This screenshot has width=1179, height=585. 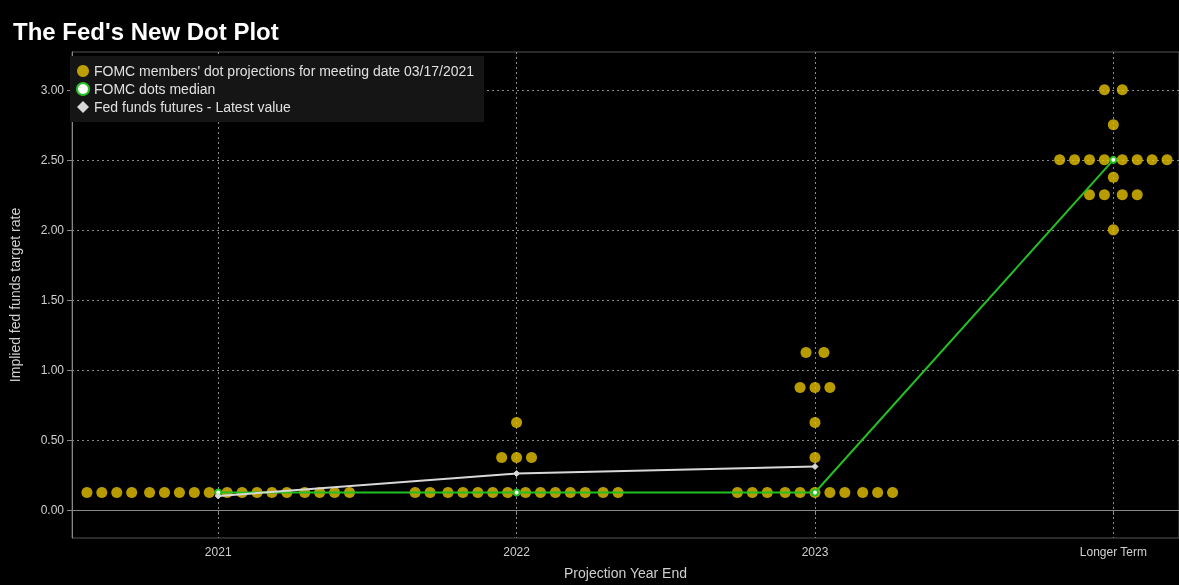 What do you see at coordinates (52, 439) in the screenshot?
I see `y-tick-label: 0.50` at bounding box center [52, 439].